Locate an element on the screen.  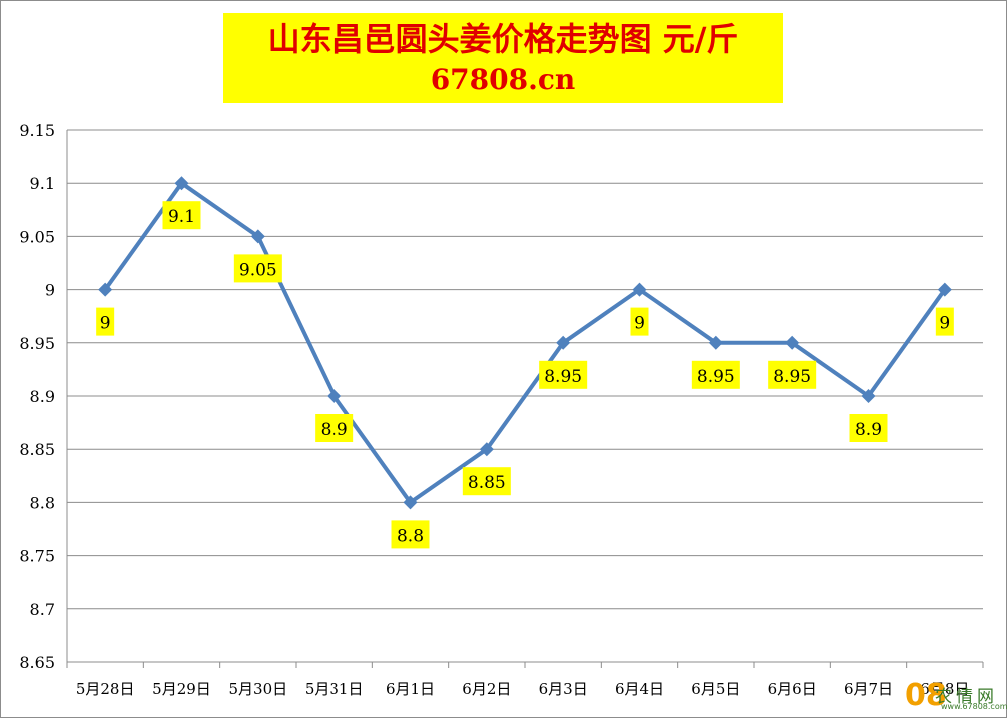
watermark-number: 08 is located at coordinates (926, 695).